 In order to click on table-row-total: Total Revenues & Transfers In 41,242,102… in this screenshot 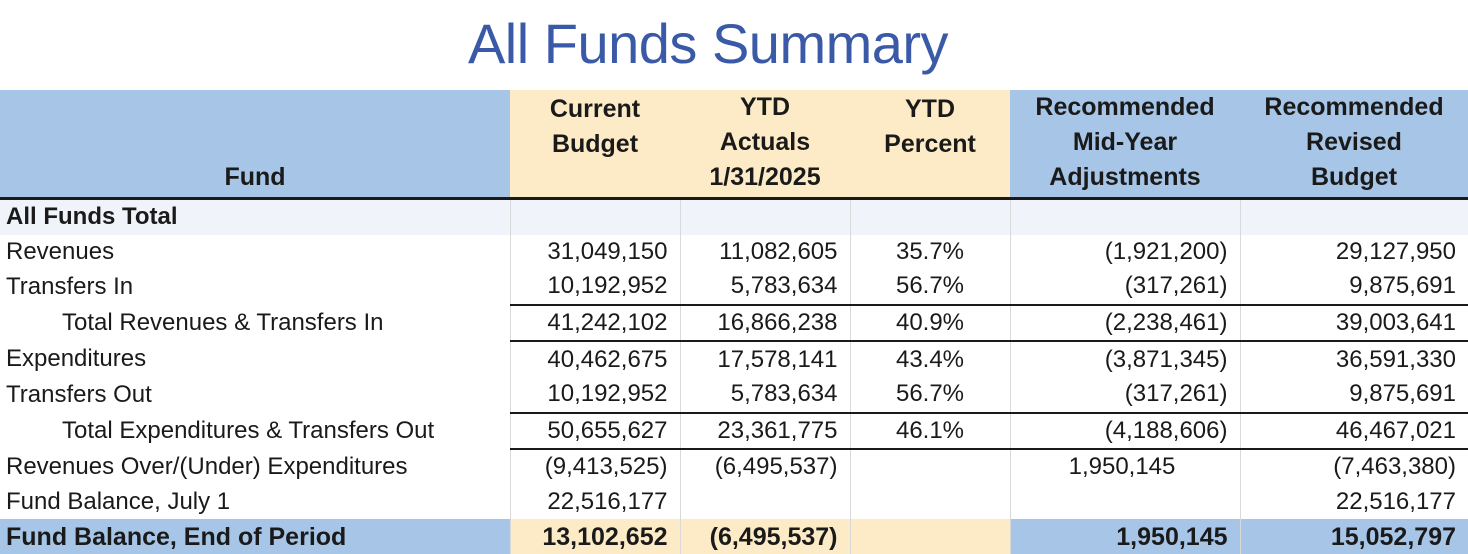, I will do `click(734, 322)`.